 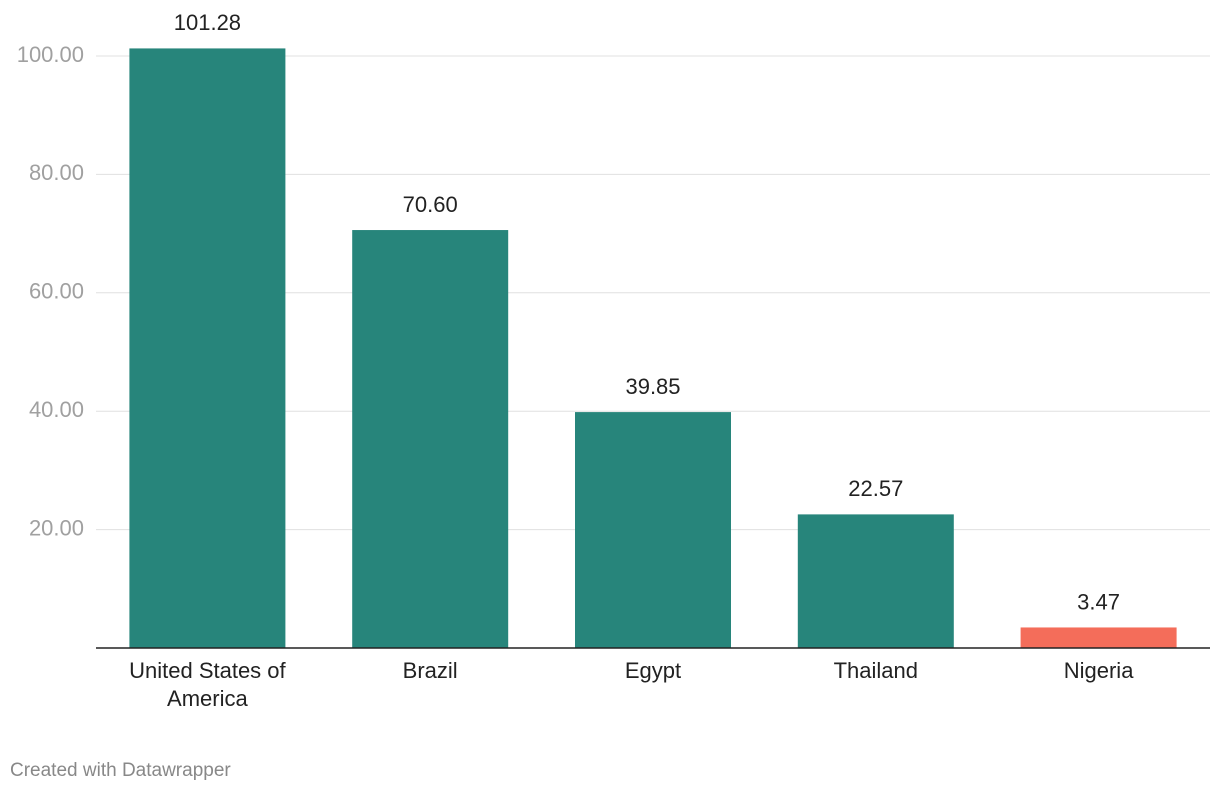 I want to click on x-tick-label: Thailand, so click(x=875, y=670).